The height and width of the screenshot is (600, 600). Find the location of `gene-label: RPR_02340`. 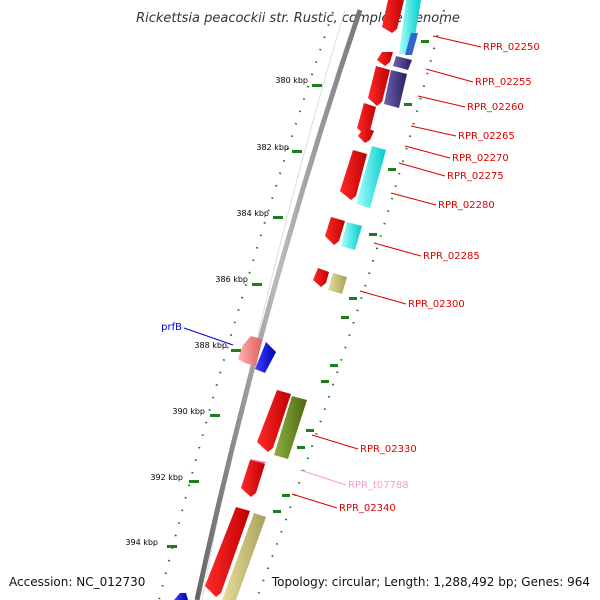

gene-label: RPR_02340 is located at coordinates (367, 508).